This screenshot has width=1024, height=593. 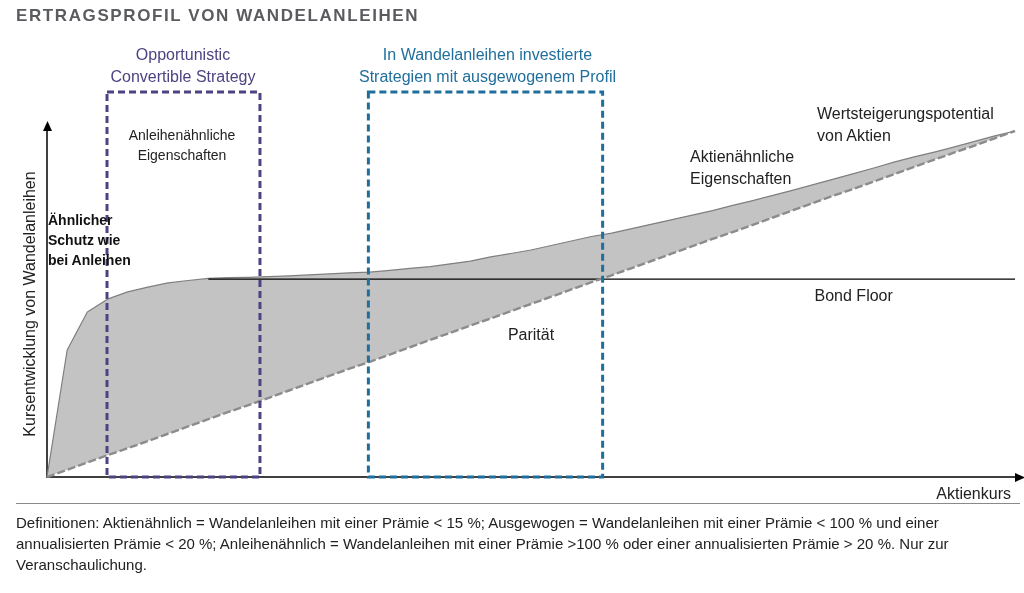 What do you see at coordinates (531, 334) in the screenshot?
I see `series-label: Parität` at bounding box center [531, 334].